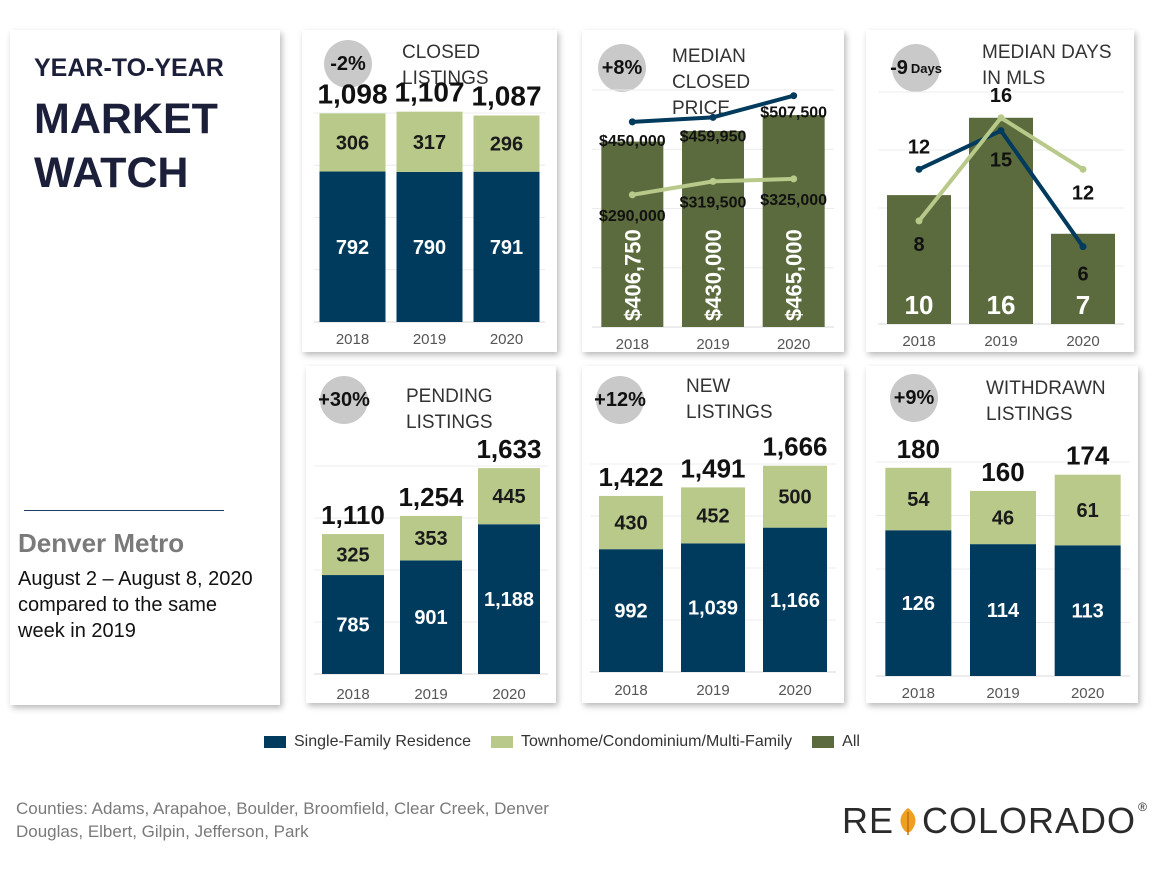 The height and width of the screenshot is (872, 1162). Describe the element at coordinates (713, 136) in the screenshot. I see `line-value-label-single-family: $459,950` at that location.